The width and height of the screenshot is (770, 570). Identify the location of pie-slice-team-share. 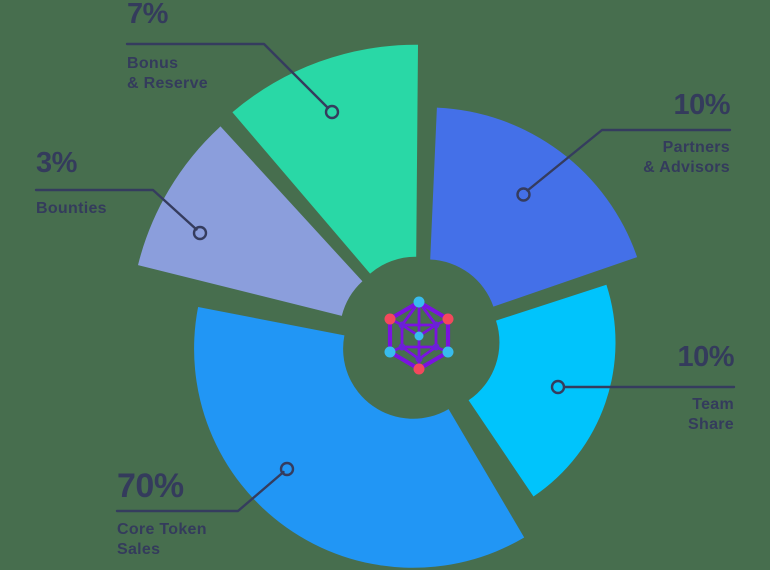
(542, 390).